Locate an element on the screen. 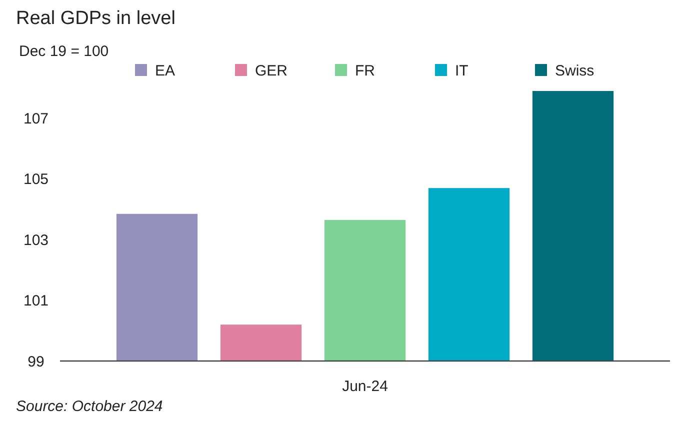 This screenshot has height=421, width=686. chart-title: Real GDPs in level is located at coordinates (96, 18).